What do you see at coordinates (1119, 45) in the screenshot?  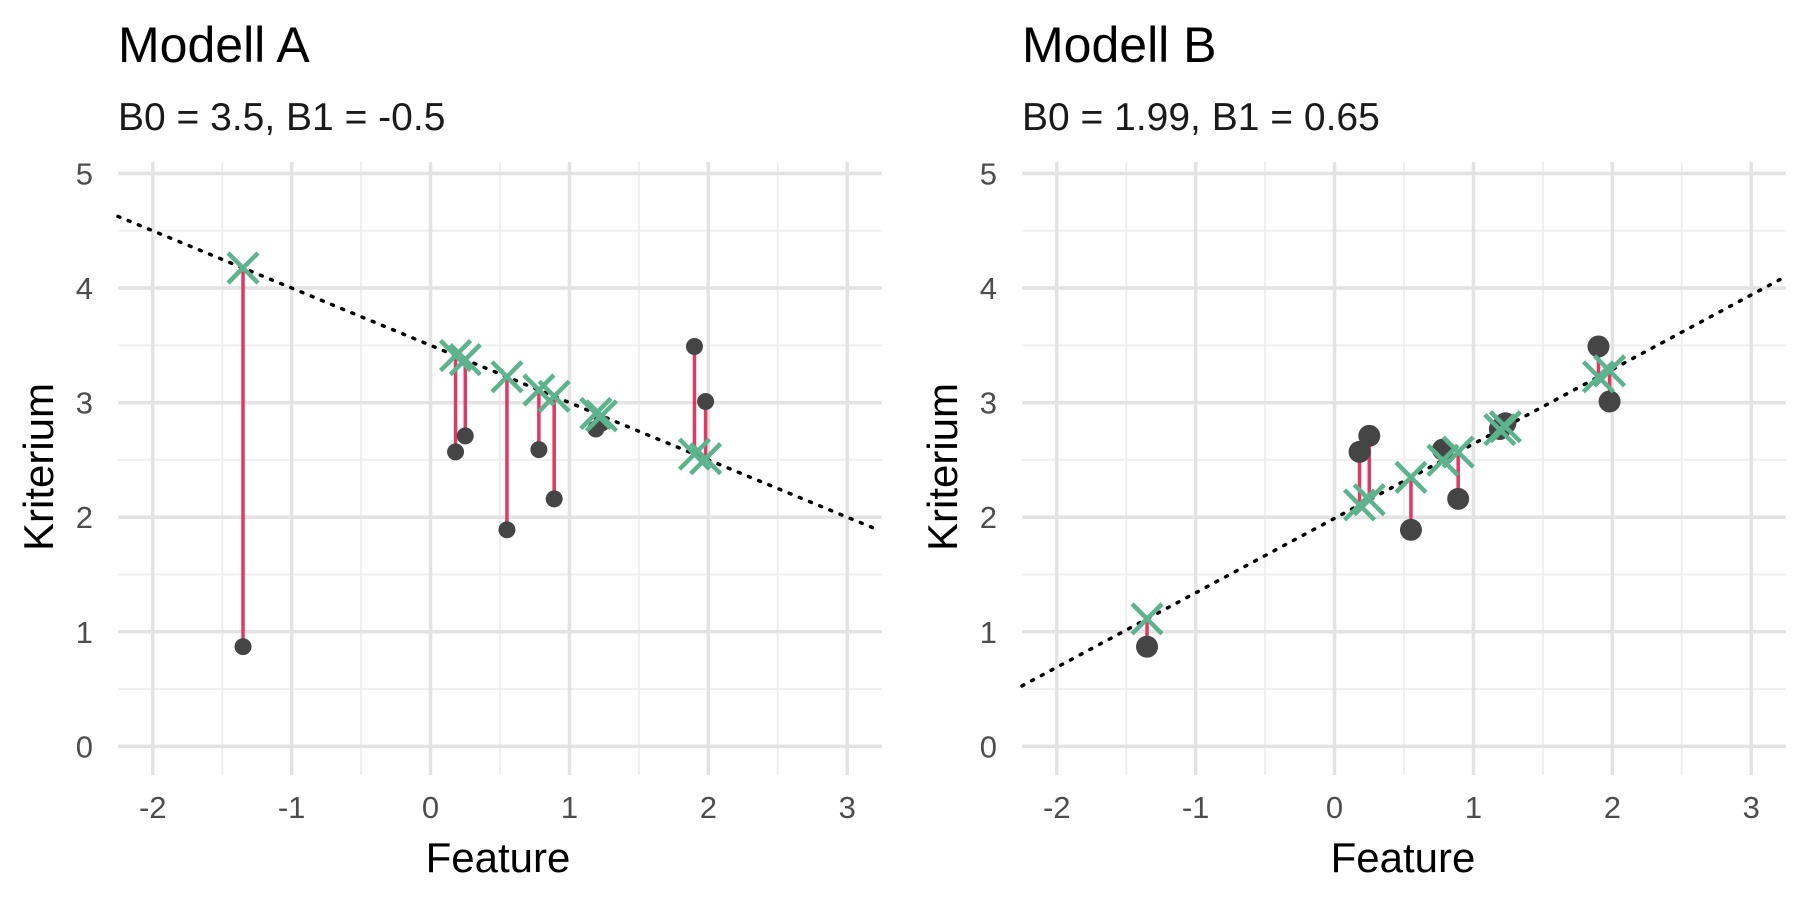 I see `panel-title: Modell B` at bounding box center [1119, 45].